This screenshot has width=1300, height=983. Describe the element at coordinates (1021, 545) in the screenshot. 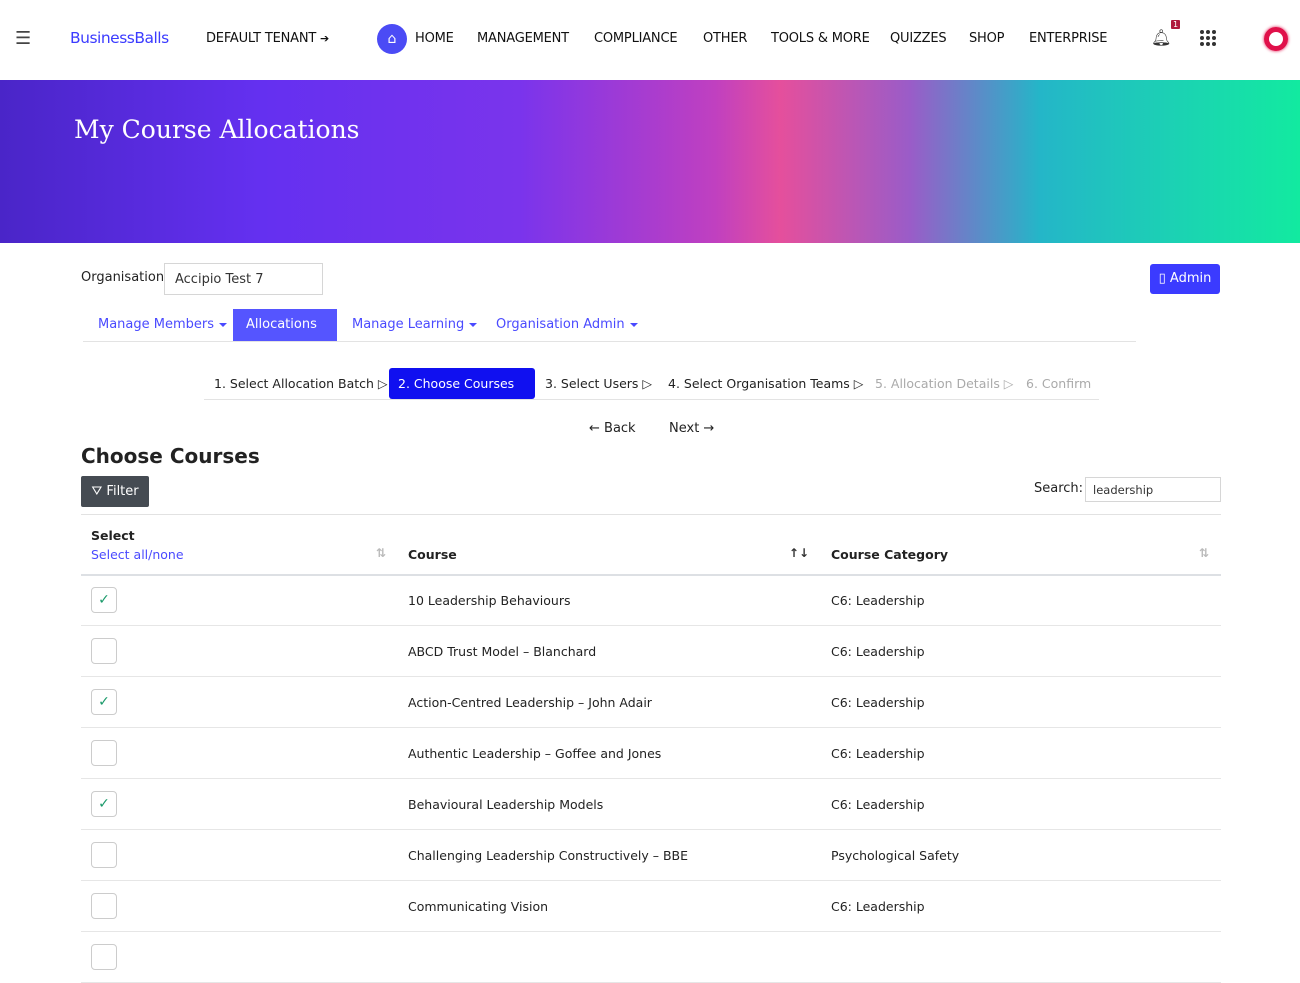

I see `category-column-header: Course Category ⇅` at that location.